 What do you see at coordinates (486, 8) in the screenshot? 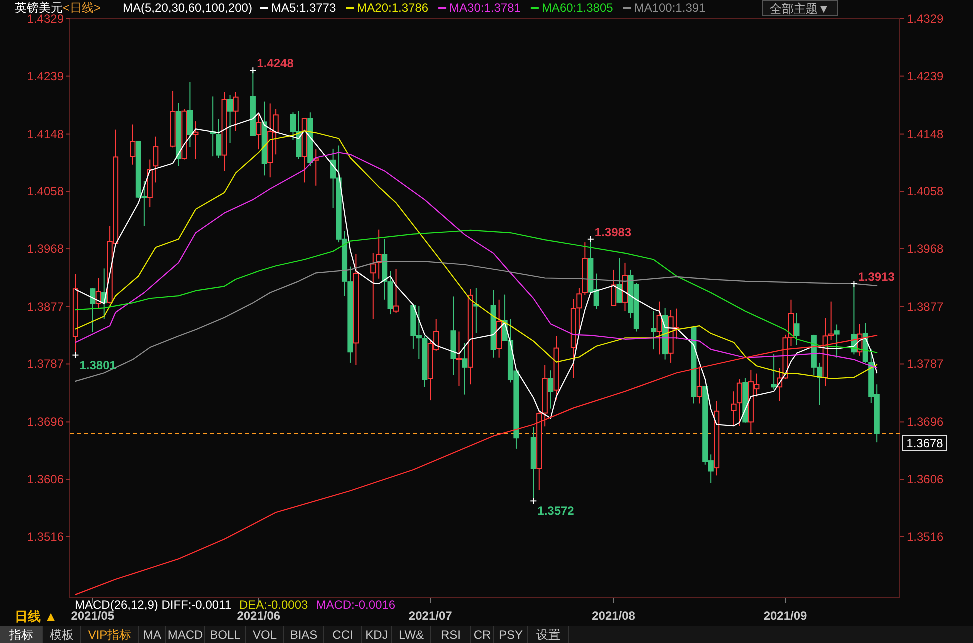
I see `legend-label: MA30:1.3781` at bounding box center [486, 8].